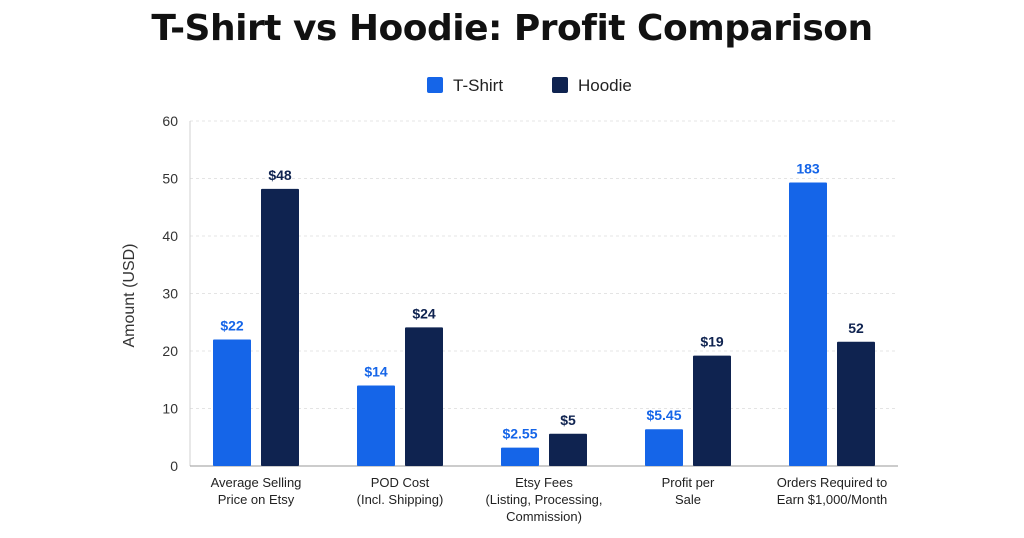 Image resolution: width=1024 pixels, height=538 pixels. Describe the element at coordinates (663, 415) in the screenshot. I see `bar-value-label: $5.45` at that location.